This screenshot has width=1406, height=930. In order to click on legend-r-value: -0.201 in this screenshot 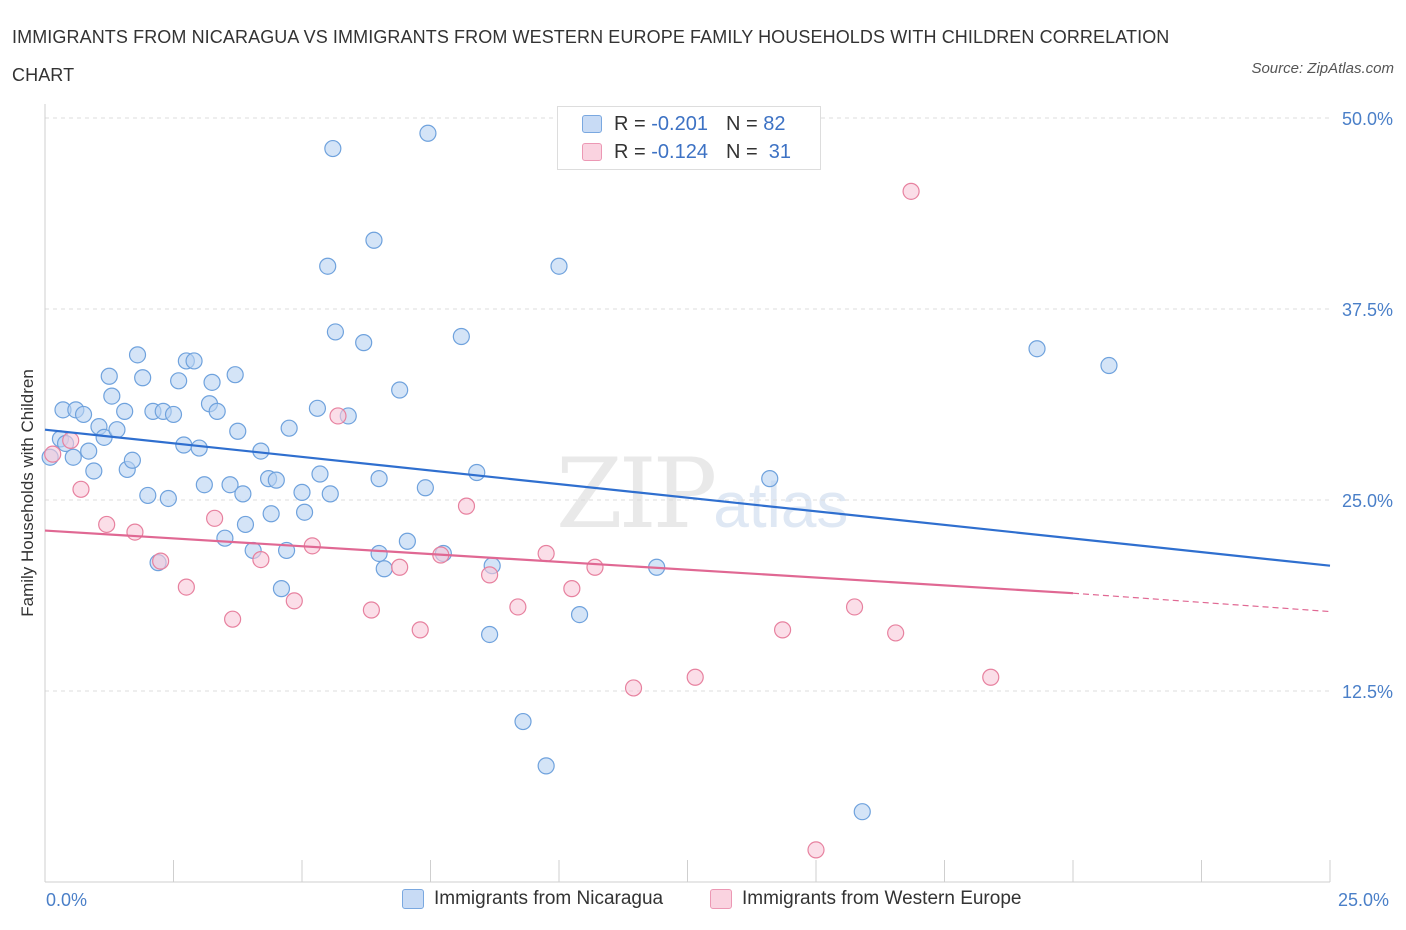, I will do `click(679, 123)`.